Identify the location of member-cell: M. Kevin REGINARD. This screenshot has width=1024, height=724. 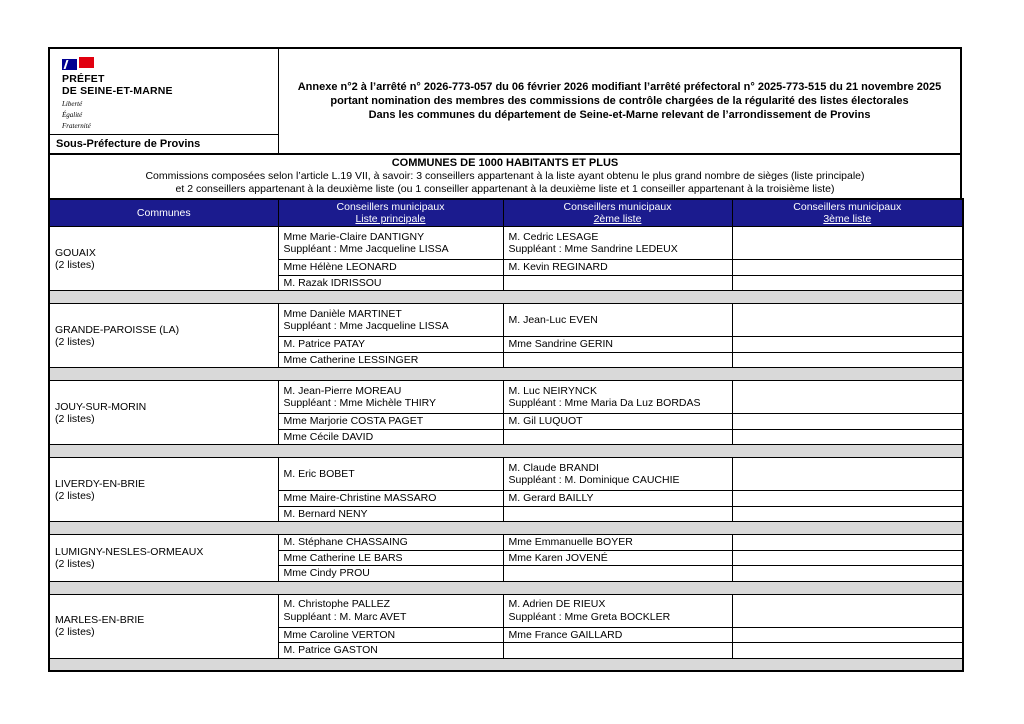
(617, 267).